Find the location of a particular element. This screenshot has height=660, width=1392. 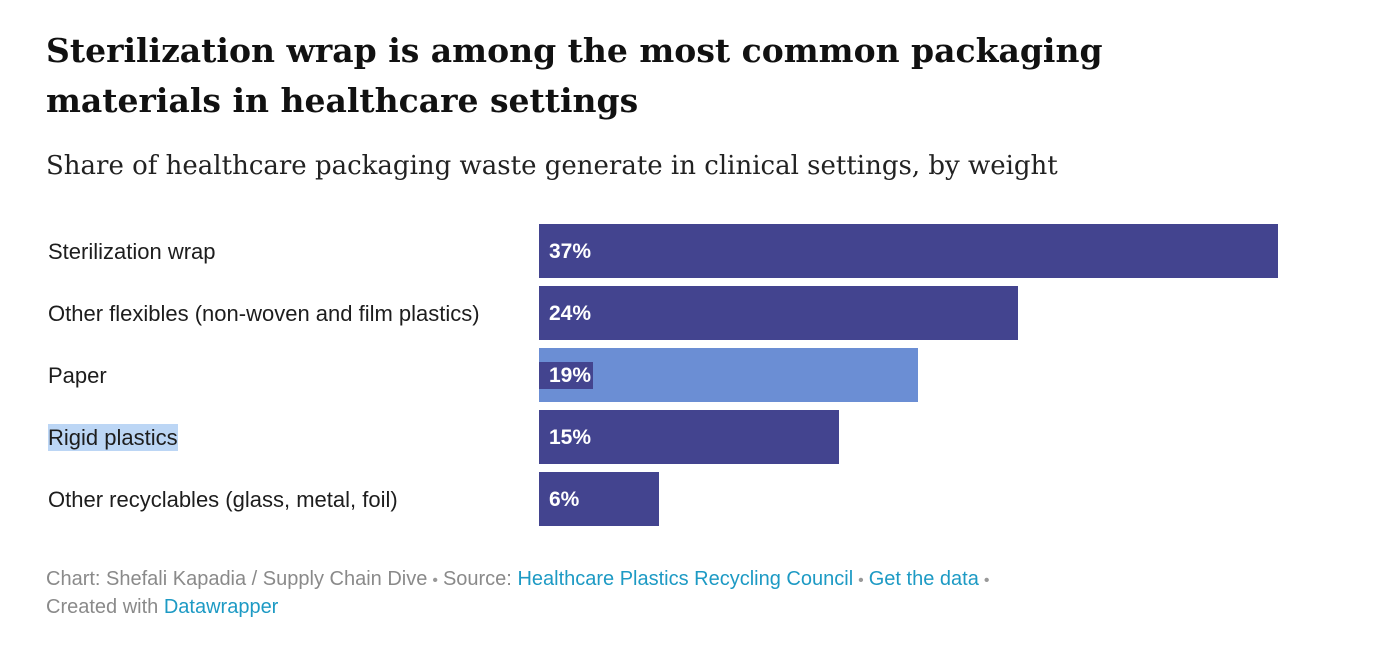

source-link: Healthcare Plastics Recycling Council is located at coordinates (685, 579).